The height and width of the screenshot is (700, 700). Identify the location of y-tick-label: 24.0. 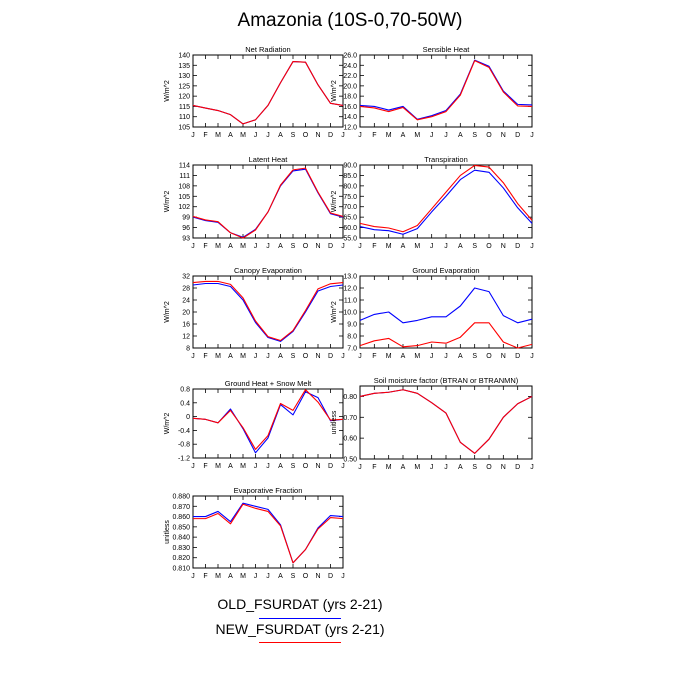
(350, 66).